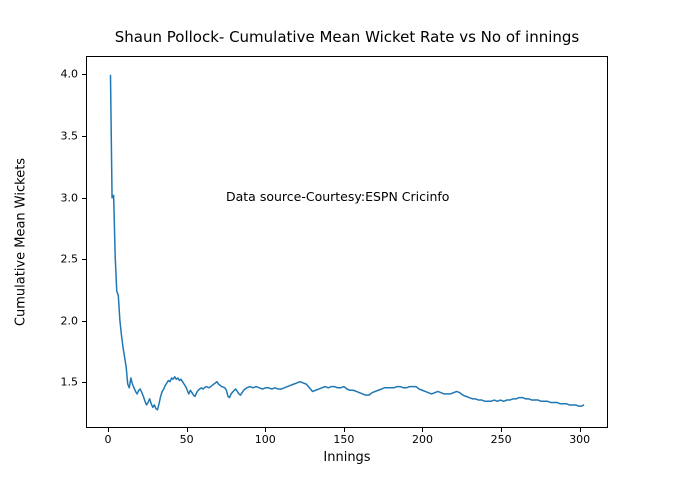 This screenshot has width=675, height=482. What do you see at coordinates (21, 242) in the screenshot?
I see `y-axis-label: Cumulative Mean Wickets` at bounding box center [21, 242].